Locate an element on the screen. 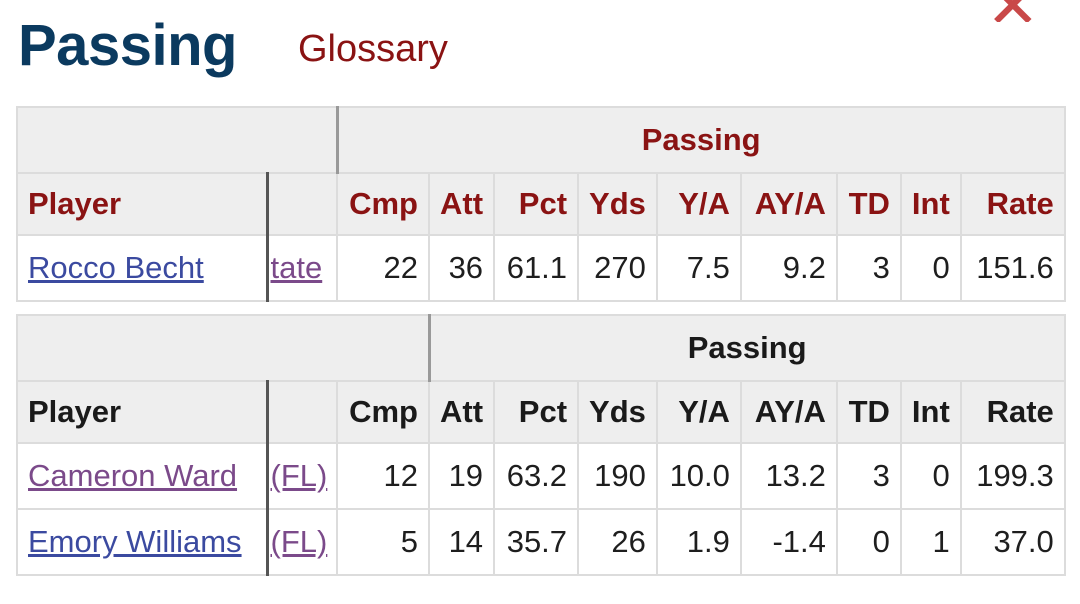  player-cell: Rocco Becht is located at coordinates (142, 268).